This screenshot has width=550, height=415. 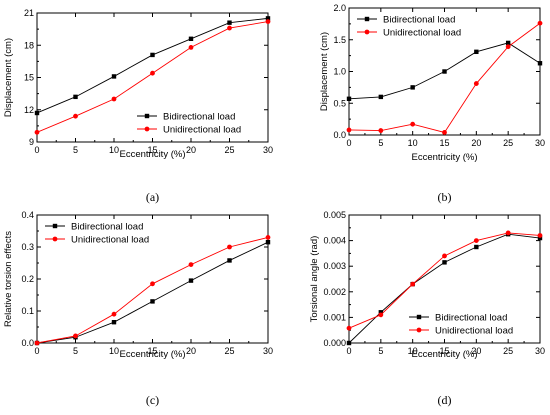 What do you see at coordinates (152, 197) in the screenshot?
I see `panel-label: (a)` at bounding box center [152, 197].